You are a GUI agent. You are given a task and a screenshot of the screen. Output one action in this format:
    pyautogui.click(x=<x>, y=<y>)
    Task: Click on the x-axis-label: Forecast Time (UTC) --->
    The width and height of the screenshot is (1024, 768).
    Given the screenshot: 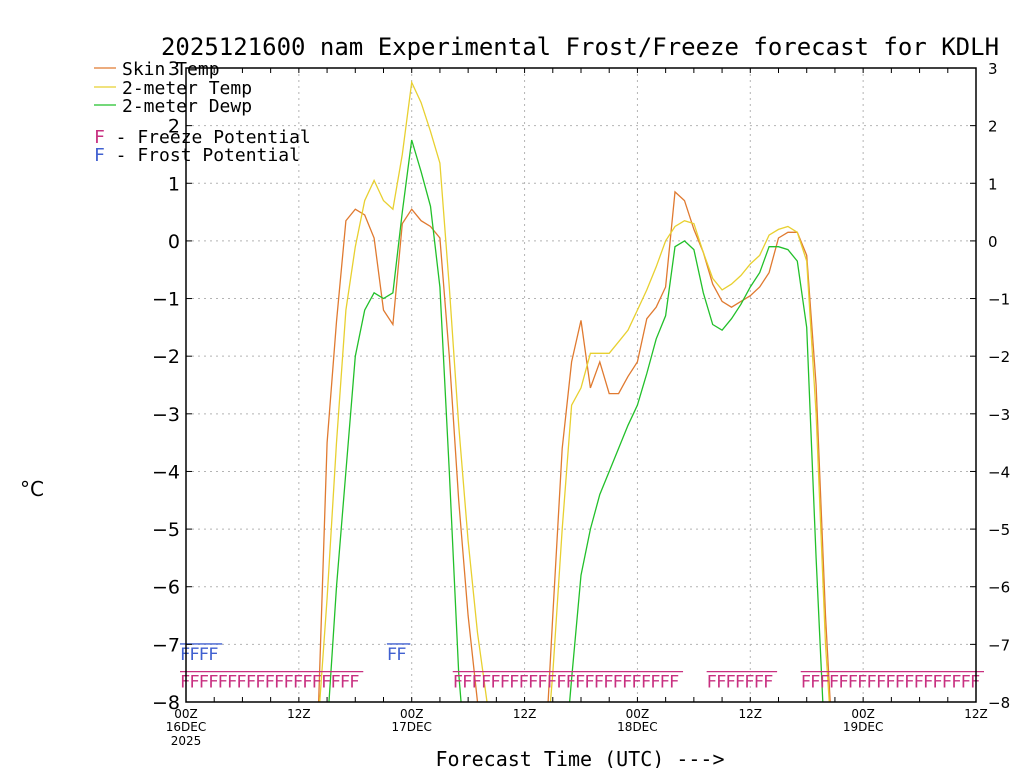 What is the action you would take?
    pyautogui.click(x=580, y=757)
    